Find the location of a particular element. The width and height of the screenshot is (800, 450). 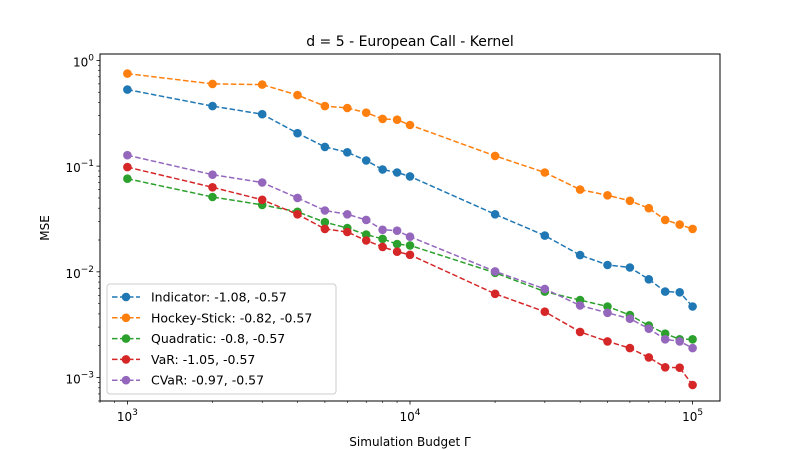

legend-item: Quadratic: -0.8, -0.57 is located at coordinates (198, 338).